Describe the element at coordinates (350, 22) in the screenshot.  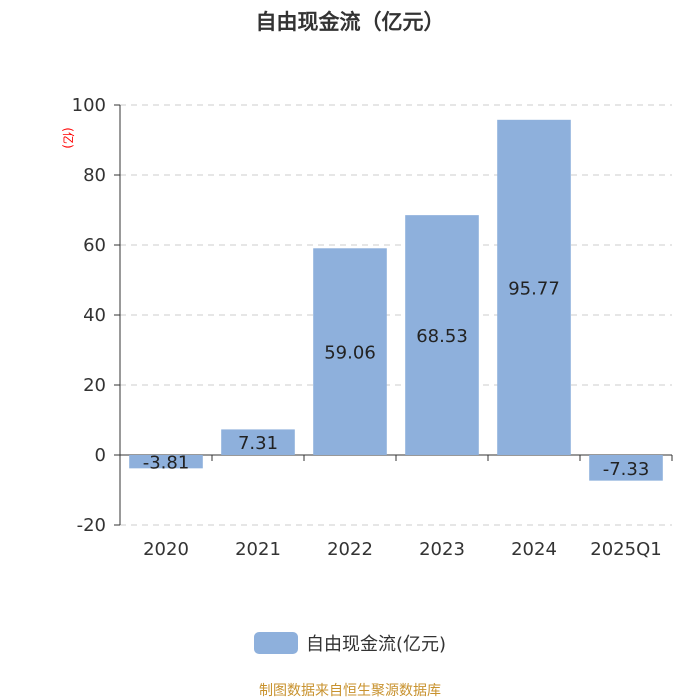
I see `chart-title: 自由现金流（亿元）` at that location.